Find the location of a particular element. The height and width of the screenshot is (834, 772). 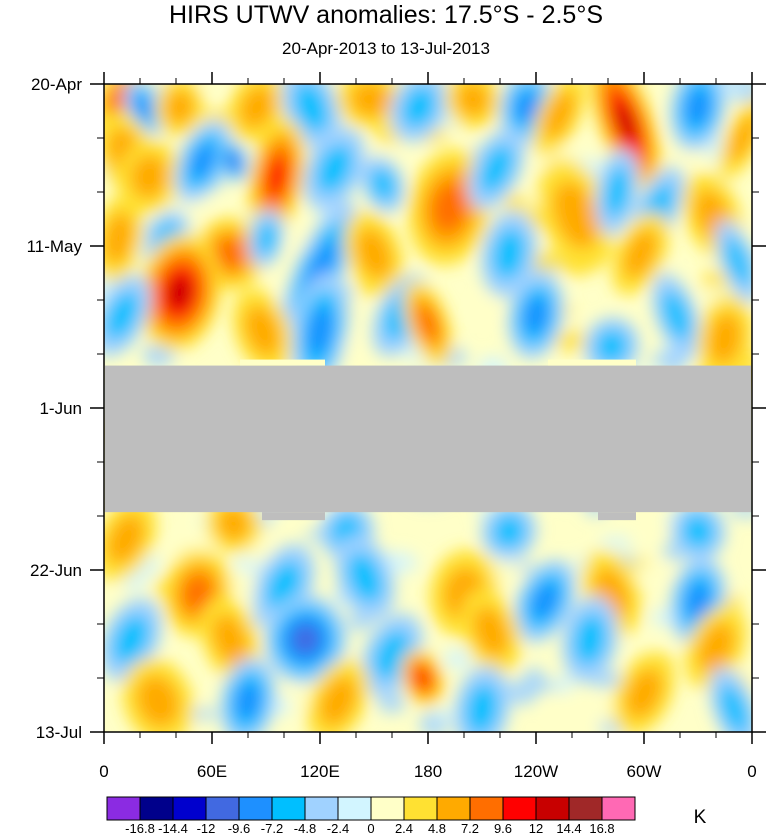

x-tick-label: 180 is located at coordinates (428, 771).